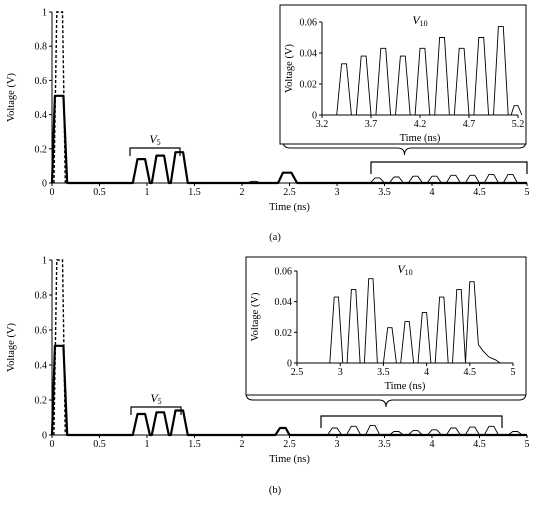  What do you see at coordinates (371, 124) in the screenshot?
I see `inset-x-tick-label: 3.7` at bounding box center [371, 124].